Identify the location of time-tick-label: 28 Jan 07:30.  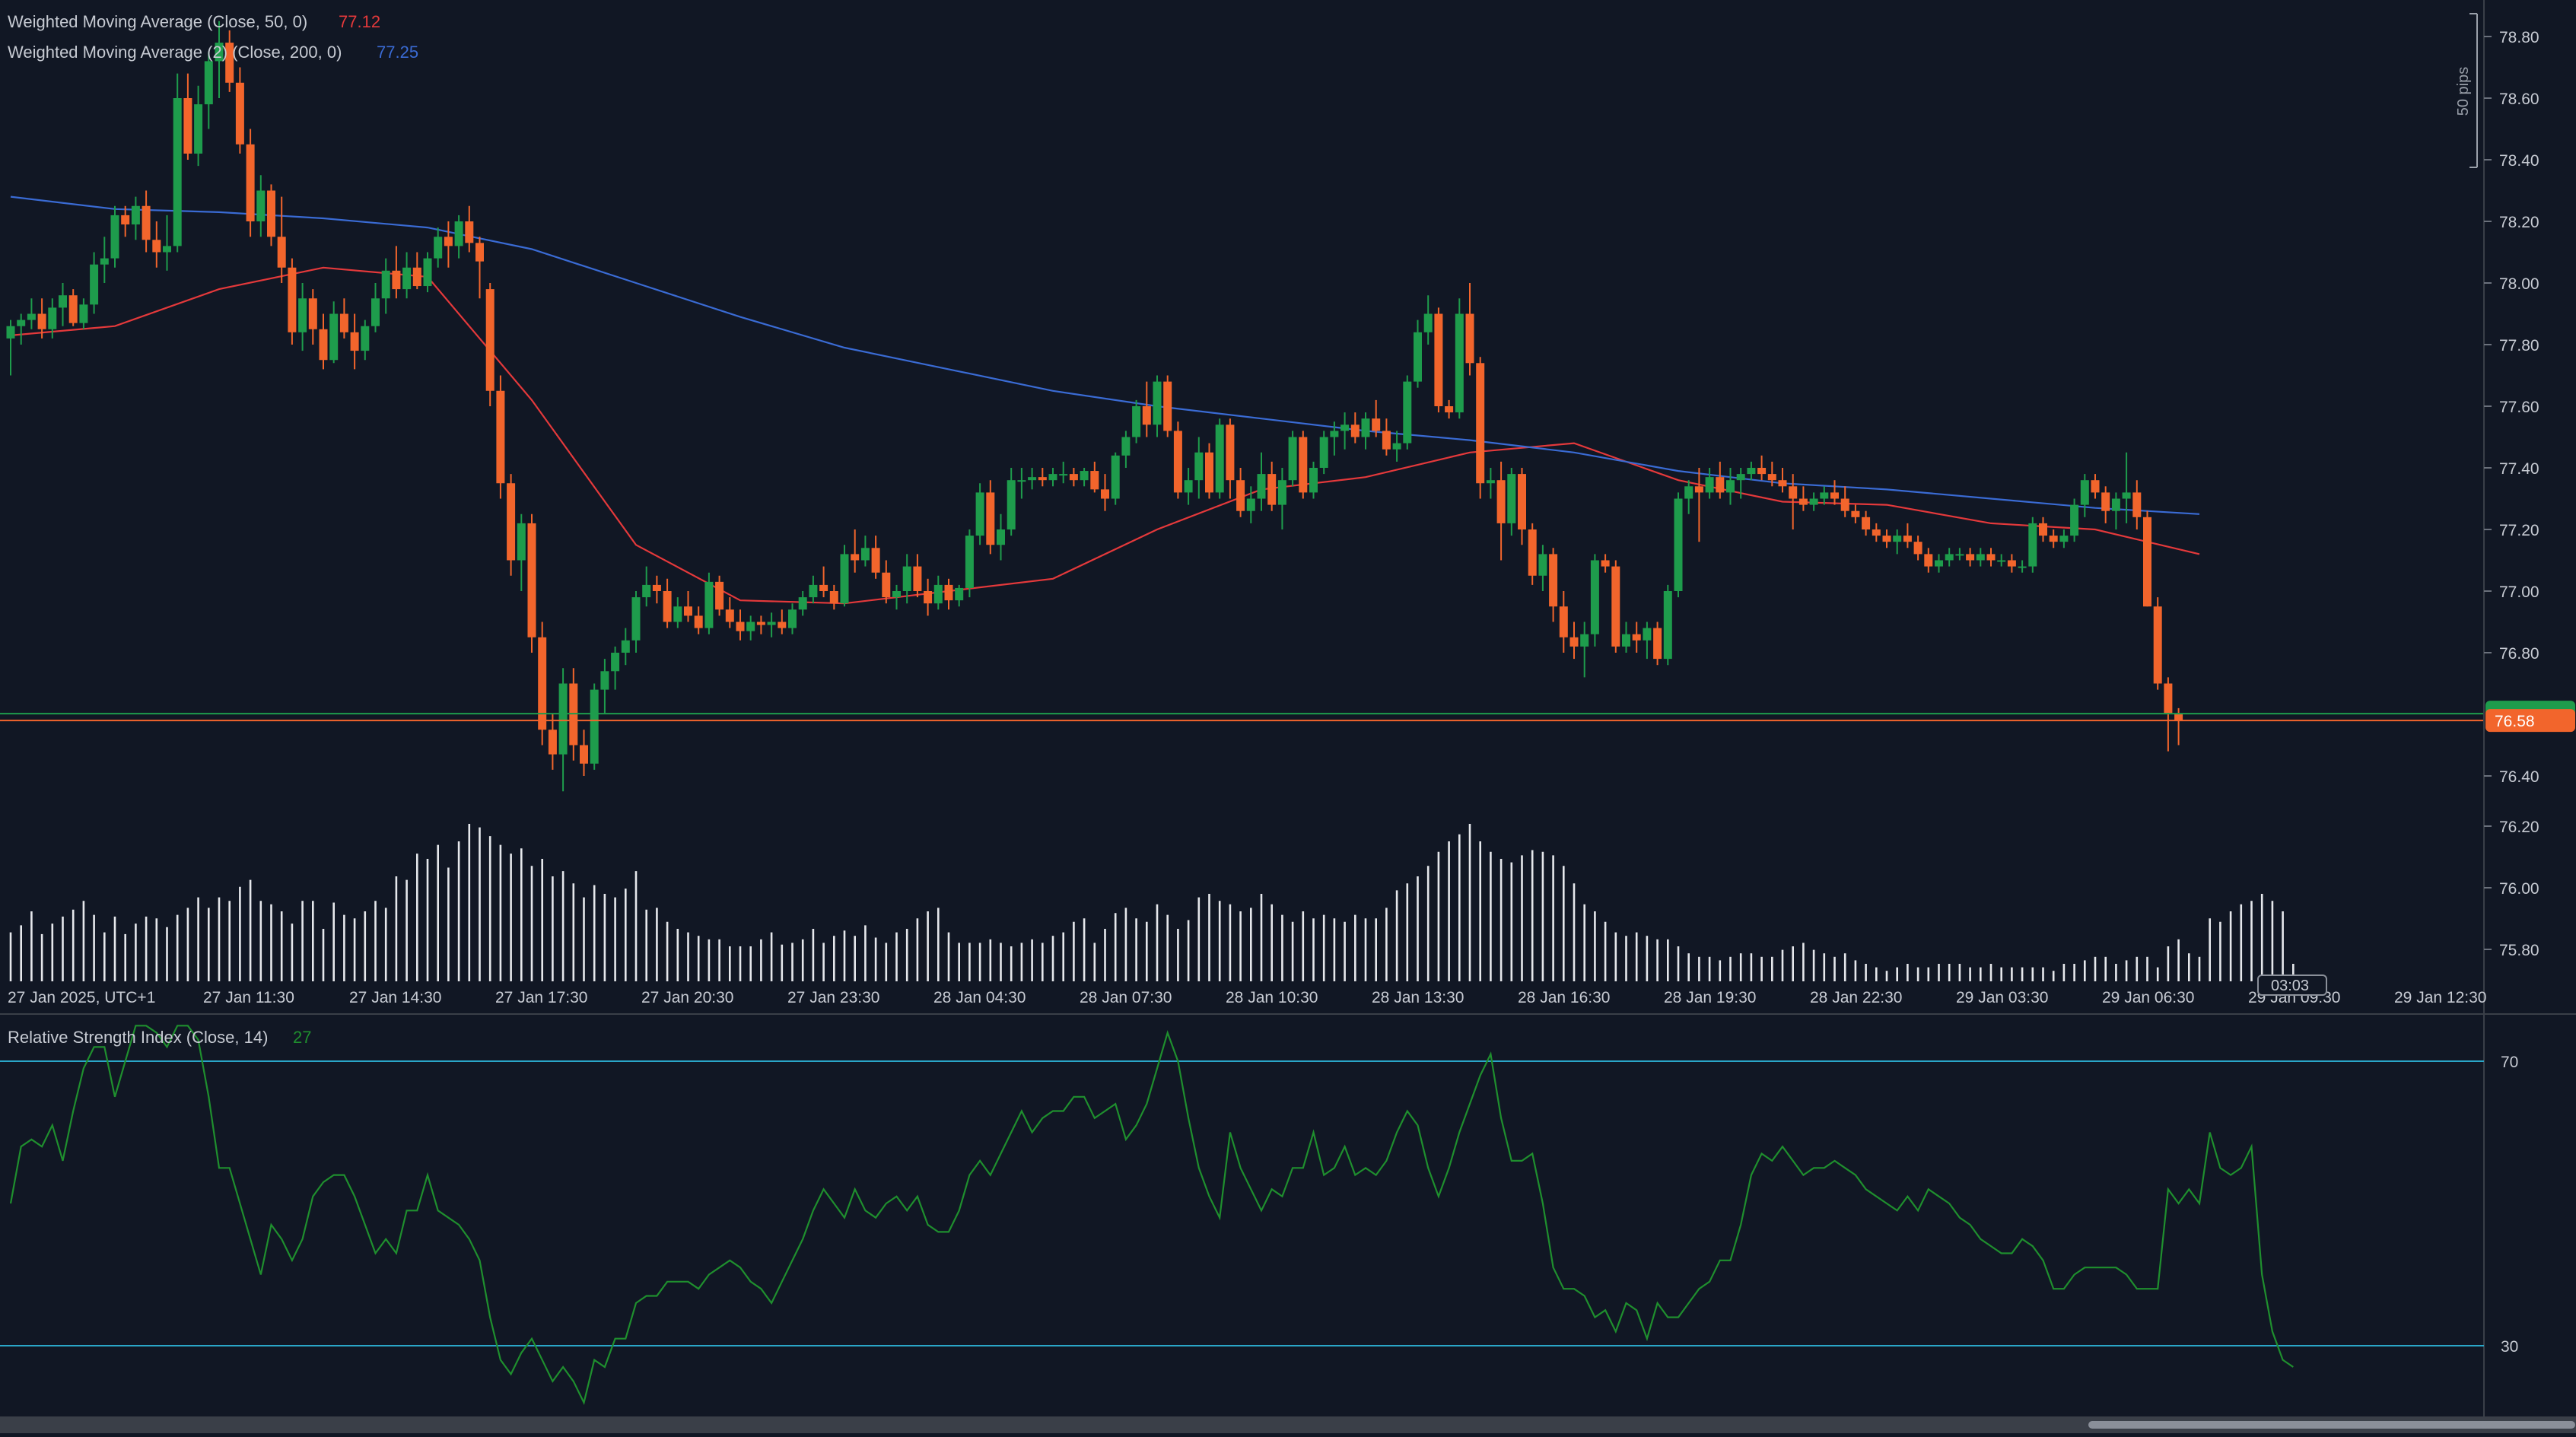
(1126, 998).